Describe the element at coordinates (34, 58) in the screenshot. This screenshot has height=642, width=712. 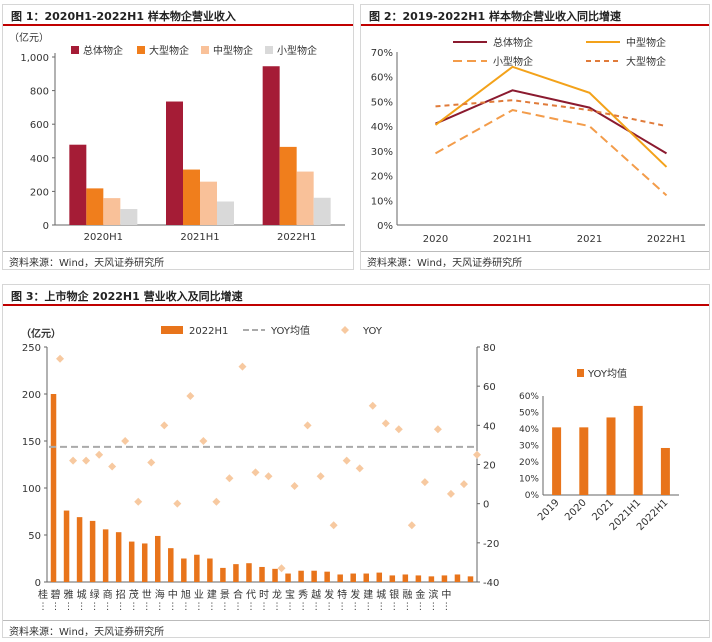
I see `figure-1-y-tick: 1,000` at that location.